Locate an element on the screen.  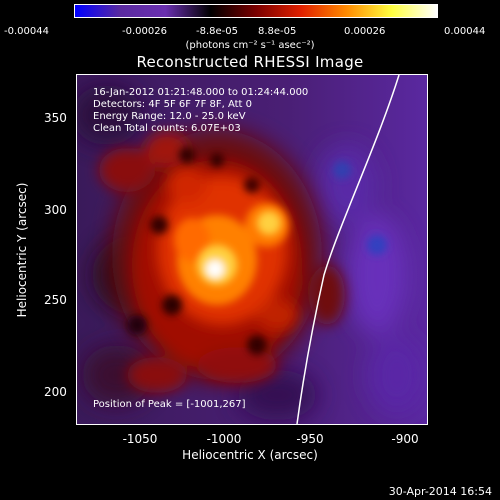
colorbar-tick: 0.00044 is located at coordinates (465, 31).